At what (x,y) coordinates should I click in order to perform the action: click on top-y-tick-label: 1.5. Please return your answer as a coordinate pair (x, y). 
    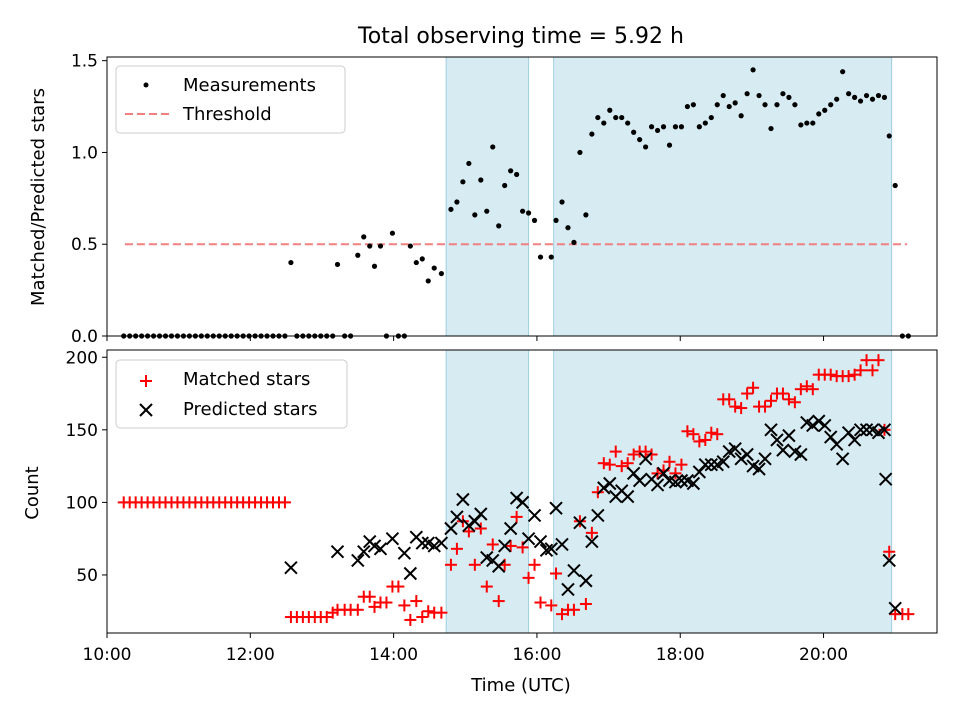
    Looking at the image, I should click on (84, 62).